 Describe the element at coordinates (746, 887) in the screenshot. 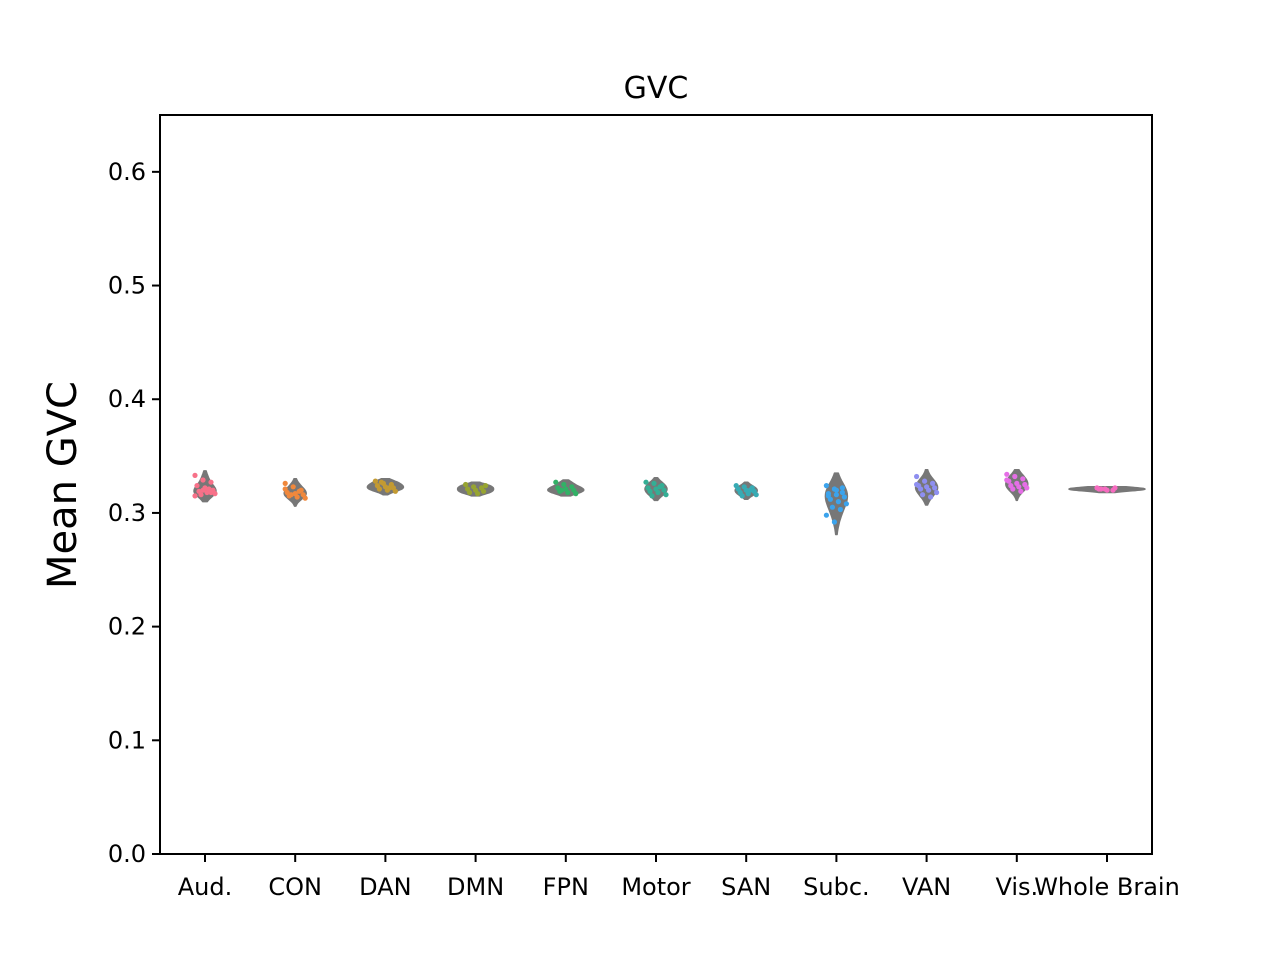

I see `x-tick-label: SAN` at that location.